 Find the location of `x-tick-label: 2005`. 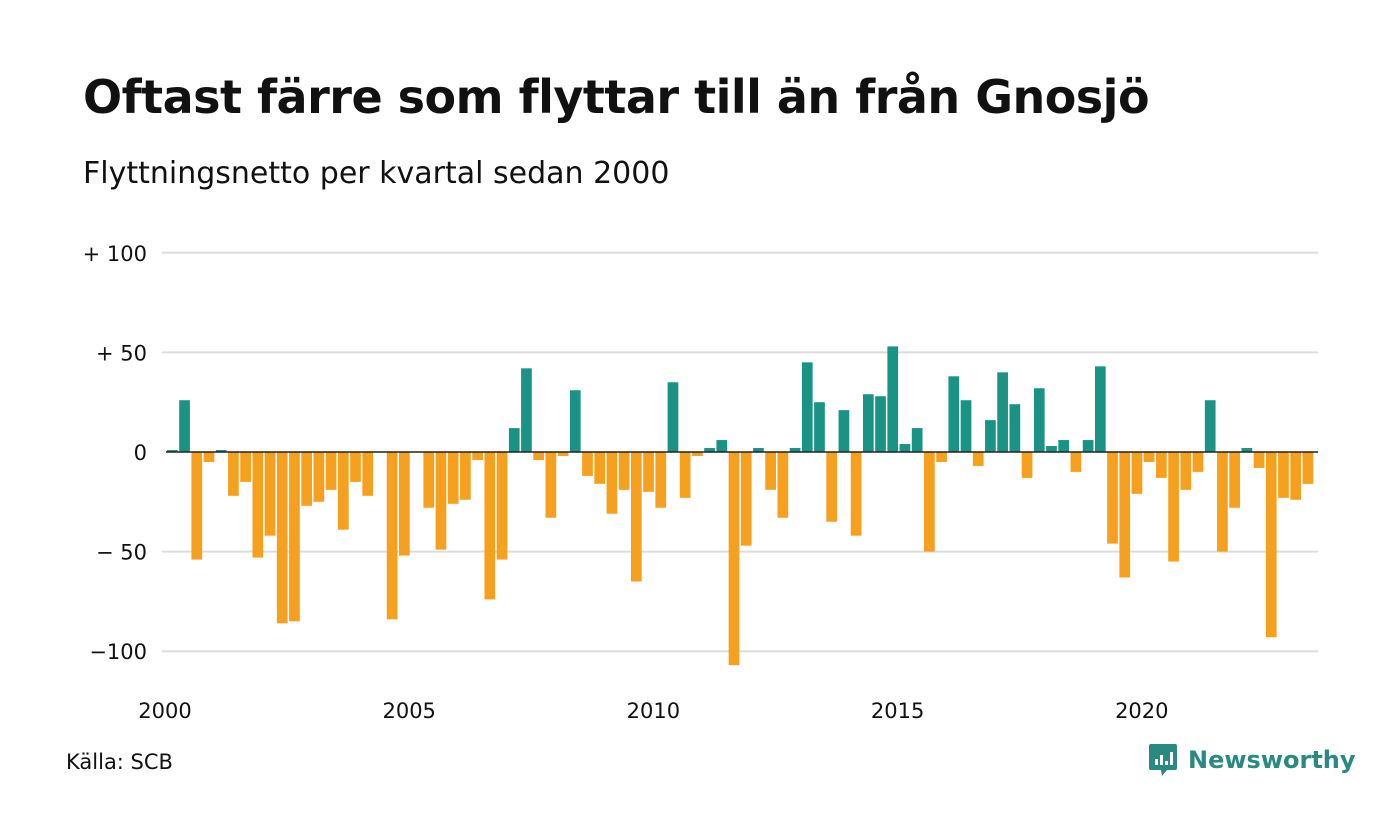

x-tick-label: 2005 is located at coordinates (408, 711).